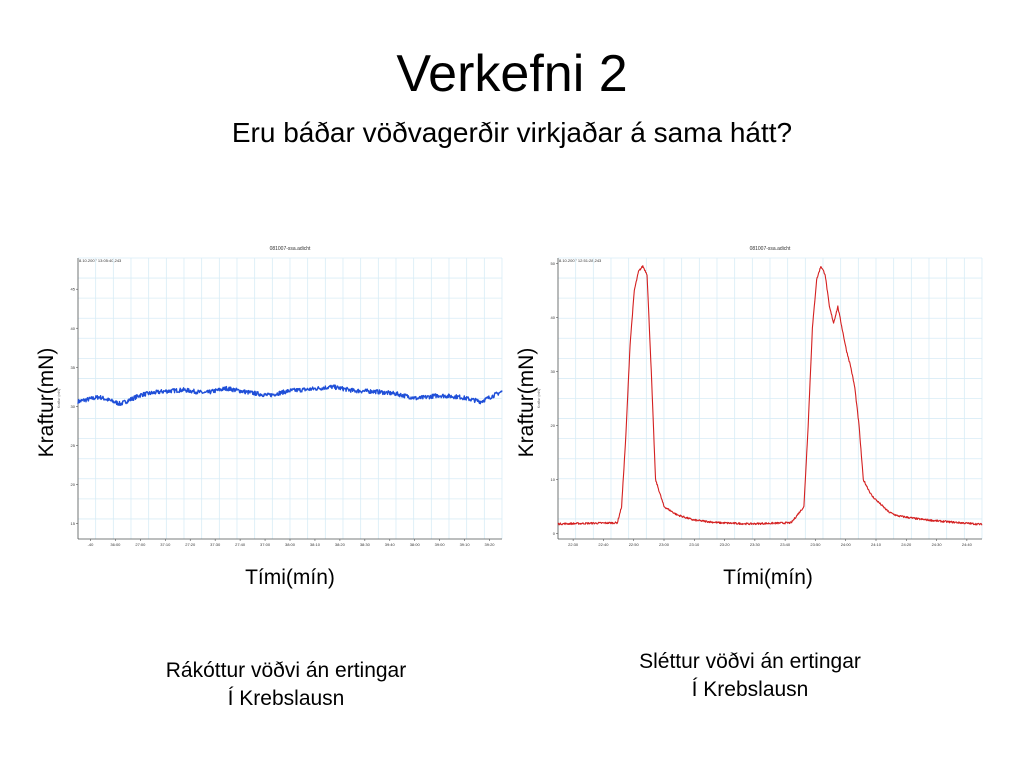  Describe the element at coordinates (603, 544) in the screenshot. I see `x-tick-label: 22:40` at that location.